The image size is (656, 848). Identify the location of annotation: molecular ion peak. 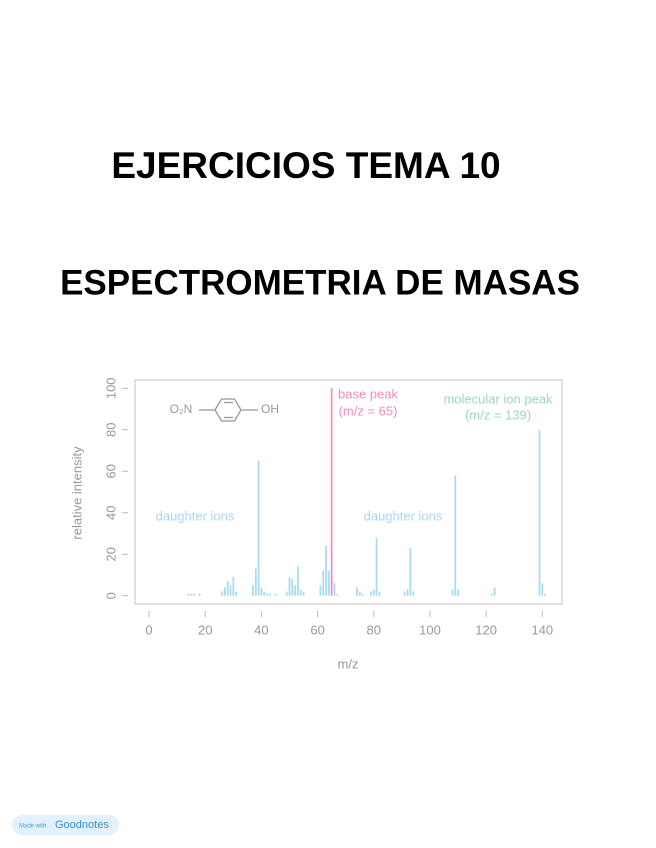
(498, 398).